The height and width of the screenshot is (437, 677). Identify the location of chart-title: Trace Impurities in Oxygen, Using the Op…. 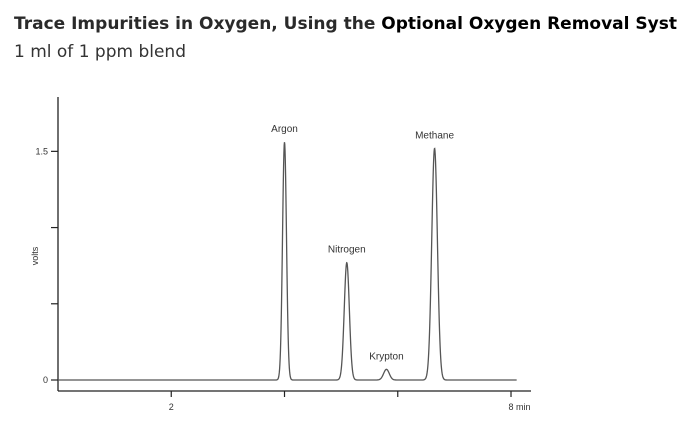
(345, 24).